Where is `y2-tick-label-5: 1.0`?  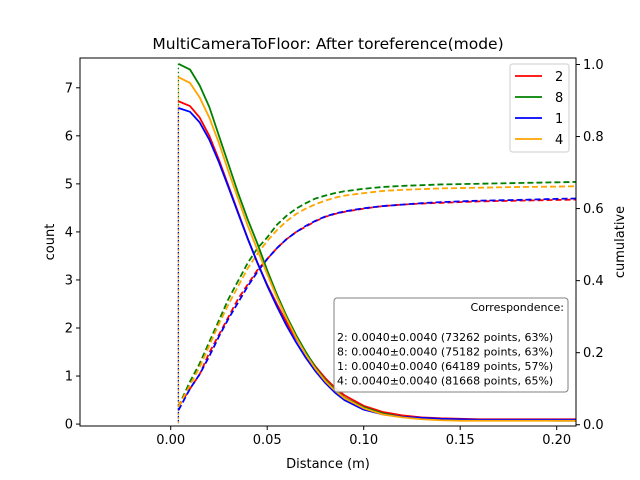 y2-tick-label-5: 1.0 is located at coordinates (593, 65).